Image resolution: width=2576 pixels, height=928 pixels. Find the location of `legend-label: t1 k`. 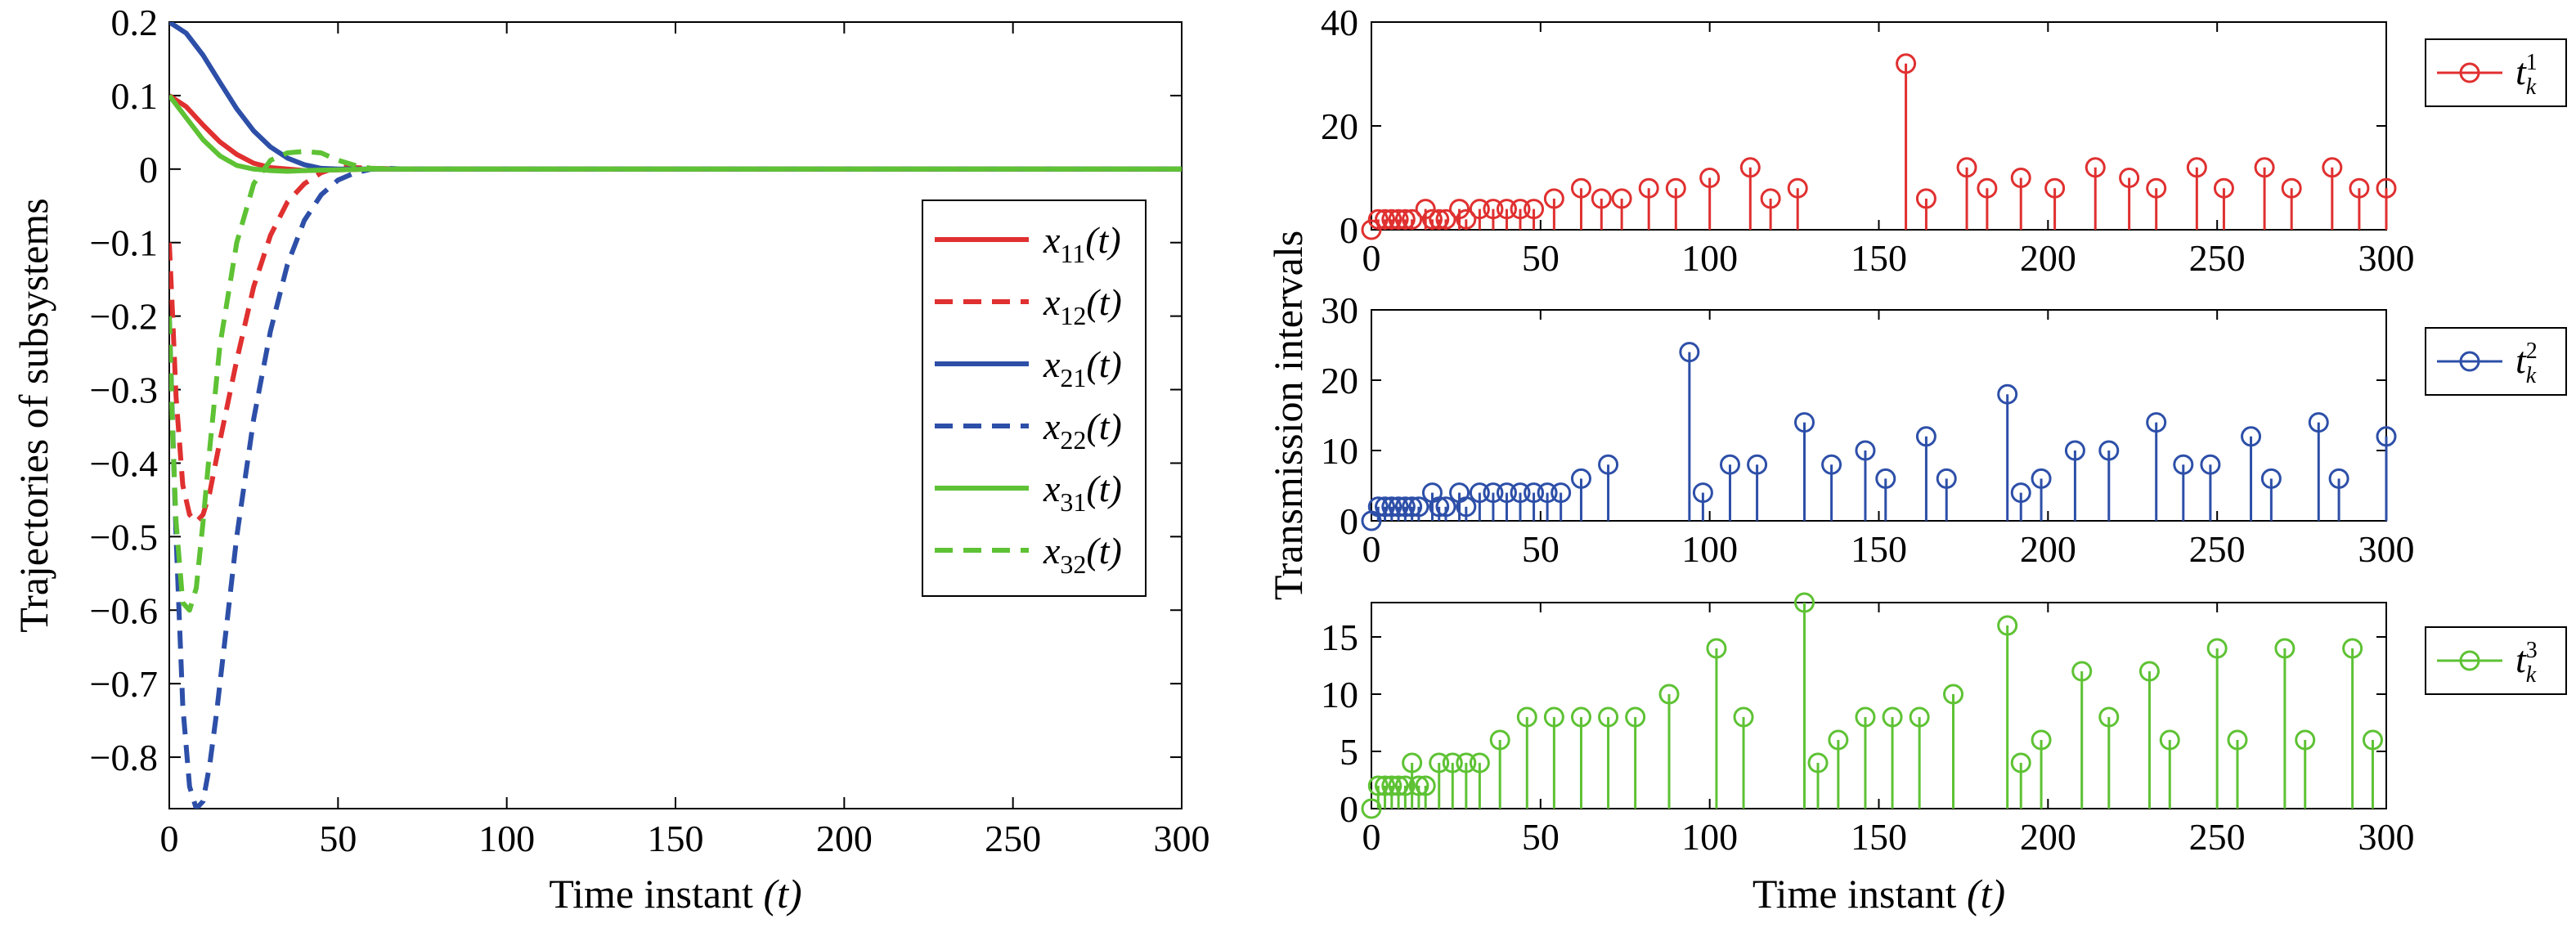

legend-label: t1 k is located at coordinates (2526, 75).